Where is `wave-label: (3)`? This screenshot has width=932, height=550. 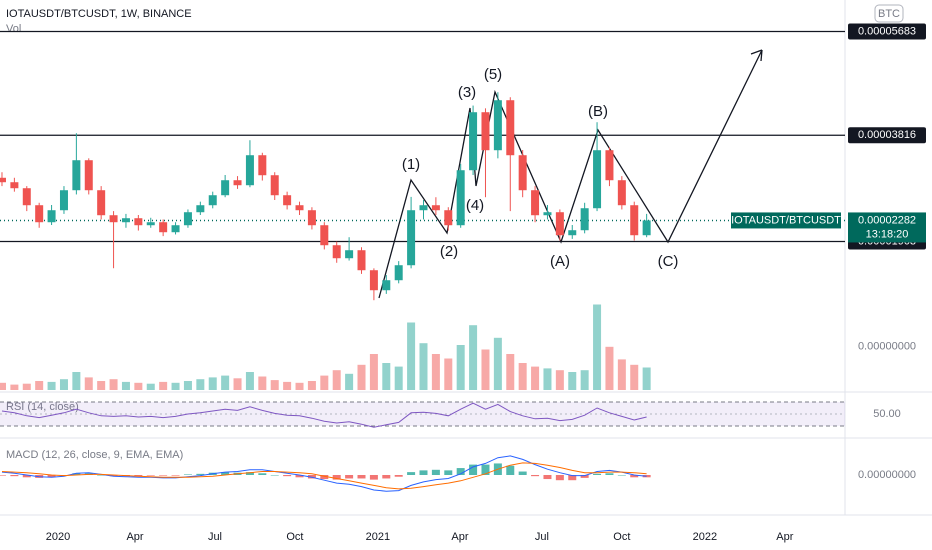
wave-label: (3) is located at coordinates (467, 92).